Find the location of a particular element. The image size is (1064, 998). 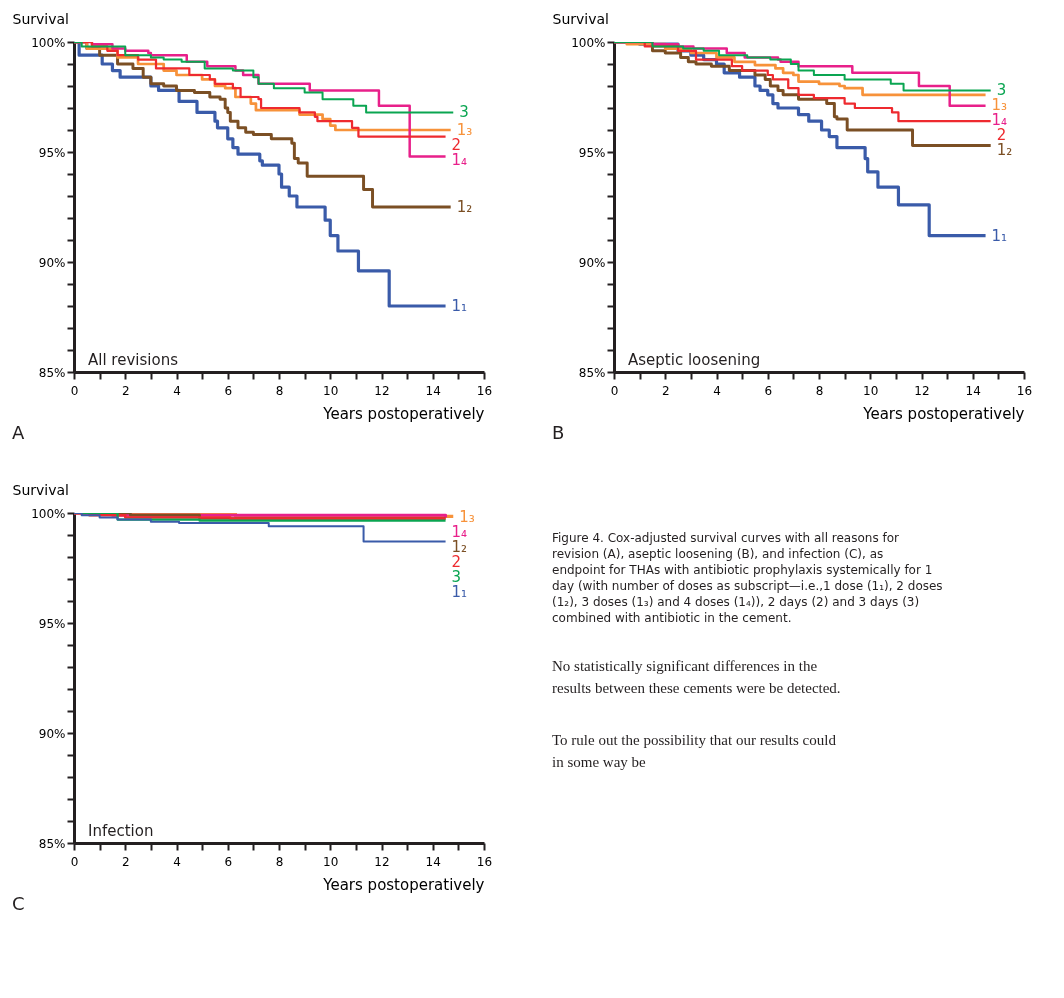

series-label: 2 is located at coordinates (456, 145).